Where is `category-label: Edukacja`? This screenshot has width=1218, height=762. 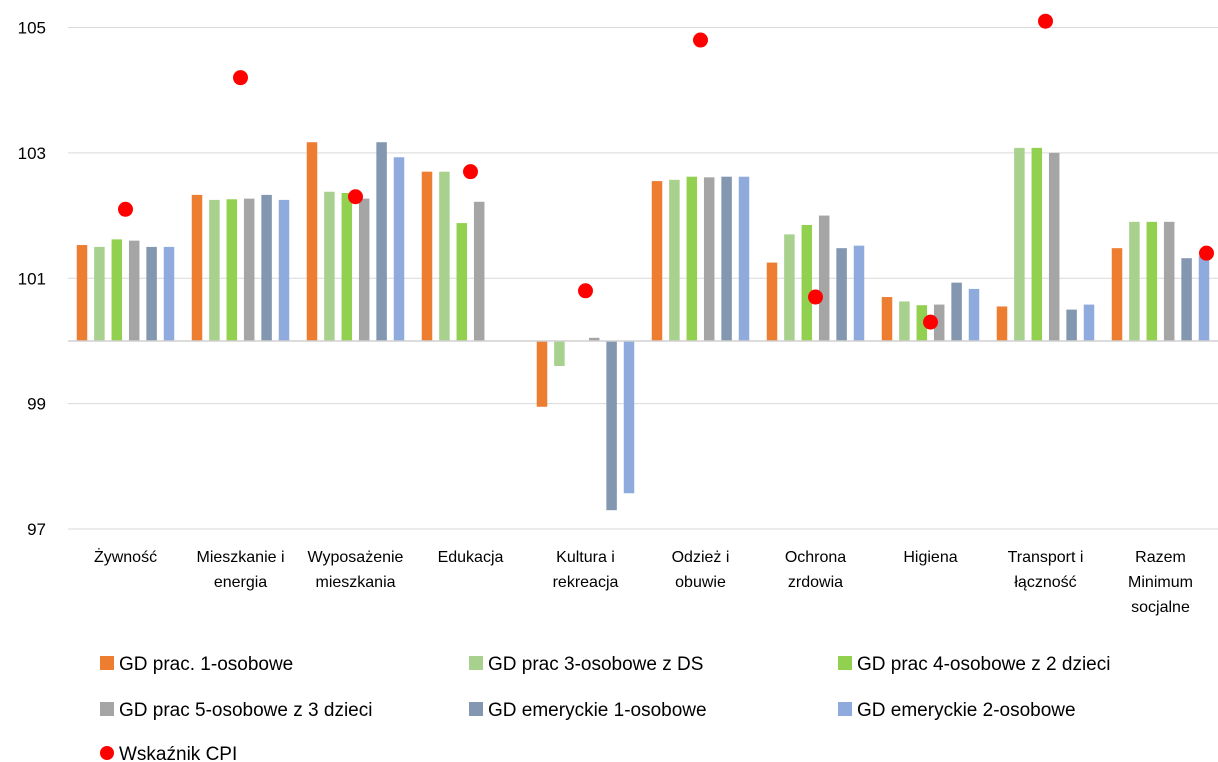
category-label: Edukacja is located at coordinates (471, 557).